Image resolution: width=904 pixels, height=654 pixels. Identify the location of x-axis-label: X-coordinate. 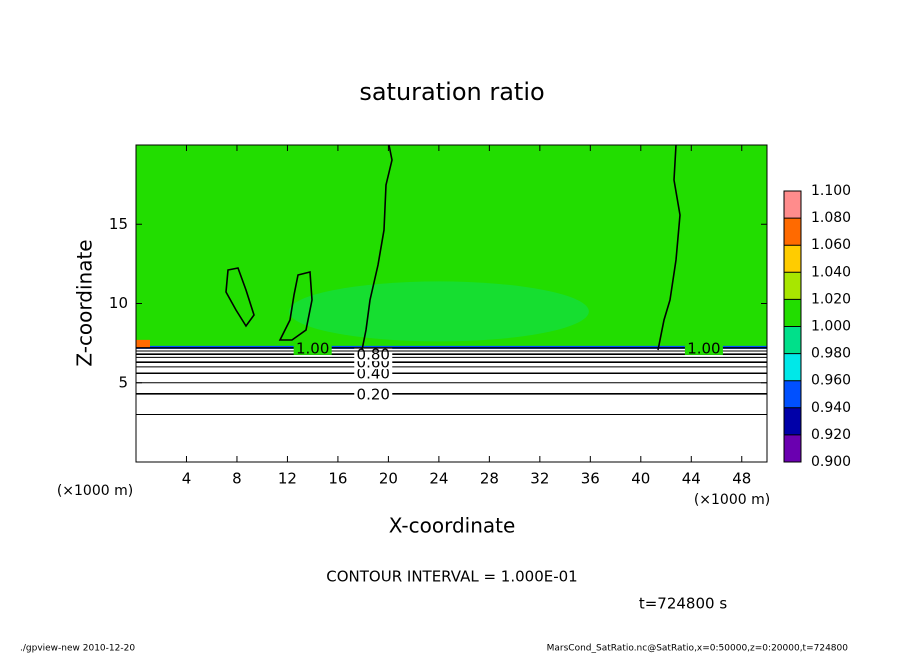
(452, 526).